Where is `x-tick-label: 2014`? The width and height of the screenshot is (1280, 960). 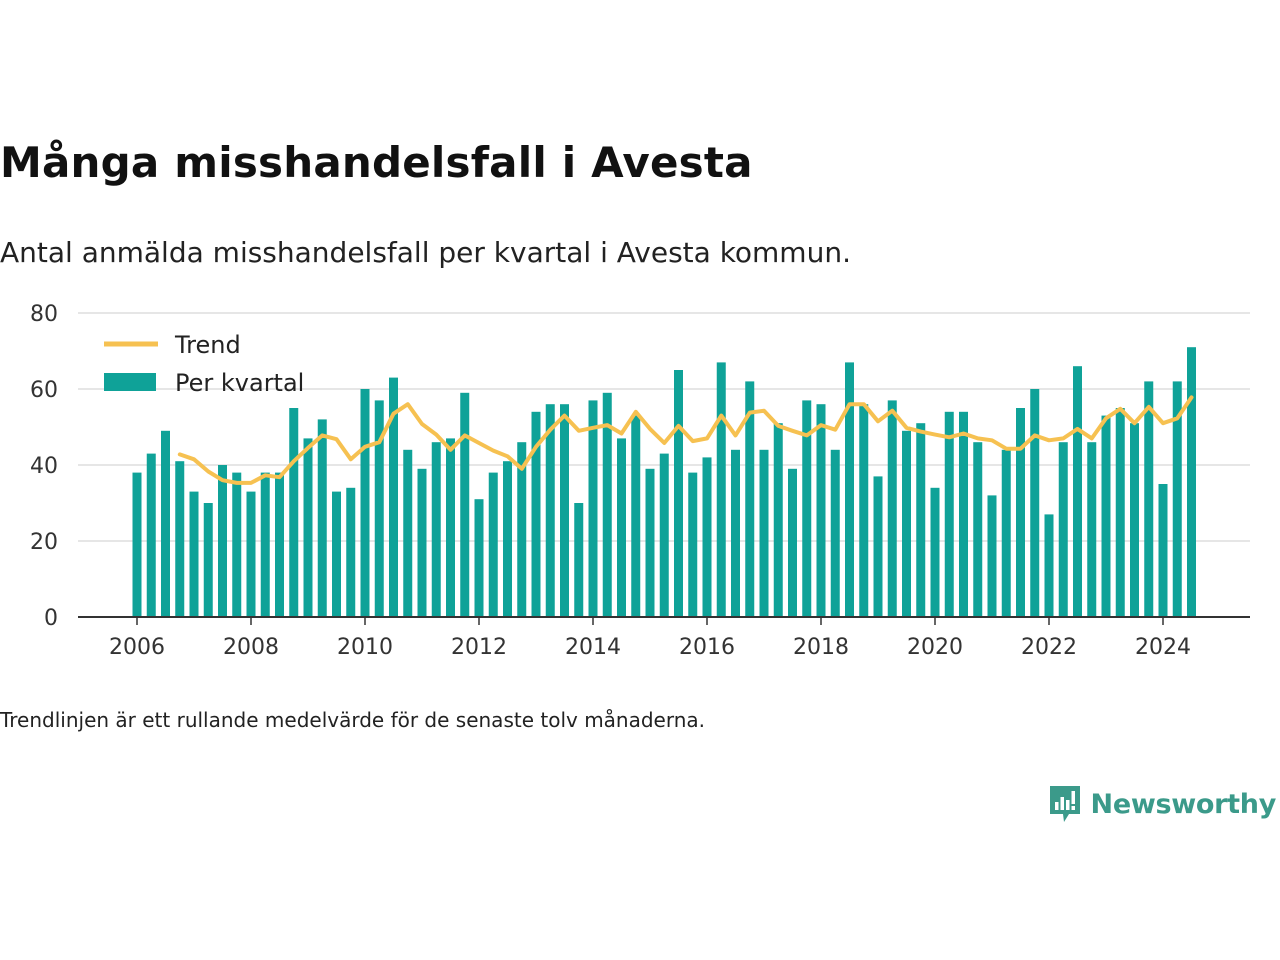 x-tick-label: 2014 is located at coordinates (593, 647).